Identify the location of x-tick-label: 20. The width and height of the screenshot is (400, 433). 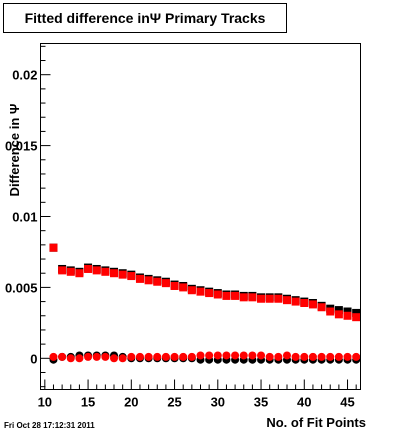
(131, 402).